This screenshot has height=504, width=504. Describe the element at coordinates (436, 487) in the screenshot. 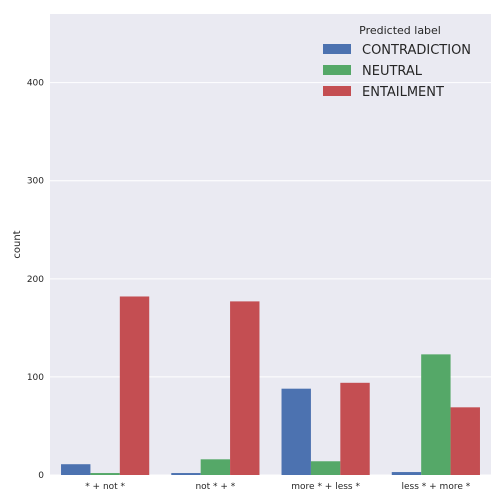

I see `x-tick-label: less * + more *` at that location.